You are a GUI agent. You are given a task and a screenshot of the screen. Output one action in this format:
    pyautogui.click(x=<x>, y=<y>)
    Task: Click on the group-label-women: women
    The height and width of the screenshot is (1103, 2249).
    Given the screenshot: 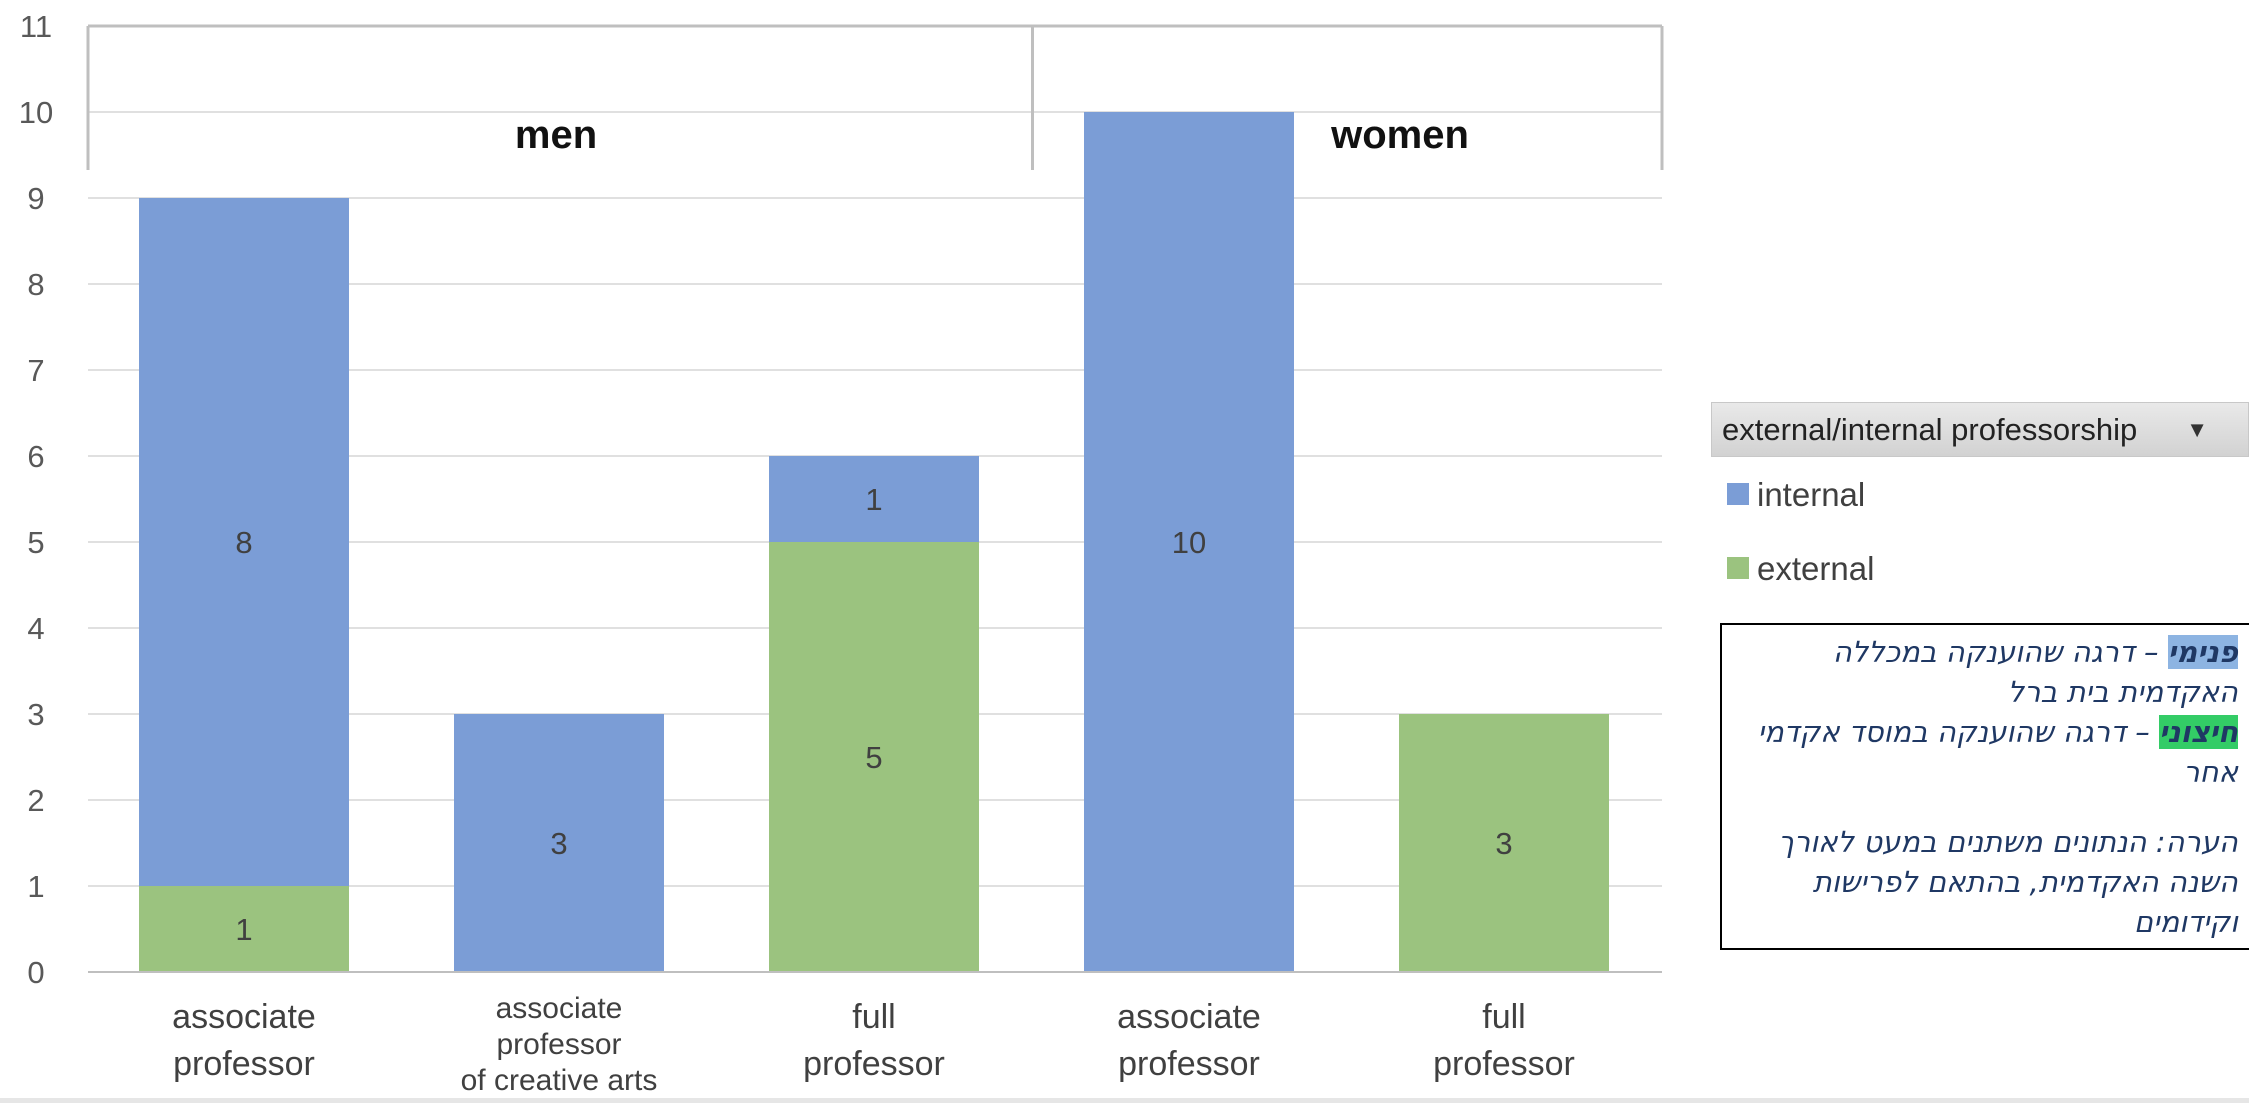 What is the action you would take?
    pyautogui.click(x=1399, y=135)
    